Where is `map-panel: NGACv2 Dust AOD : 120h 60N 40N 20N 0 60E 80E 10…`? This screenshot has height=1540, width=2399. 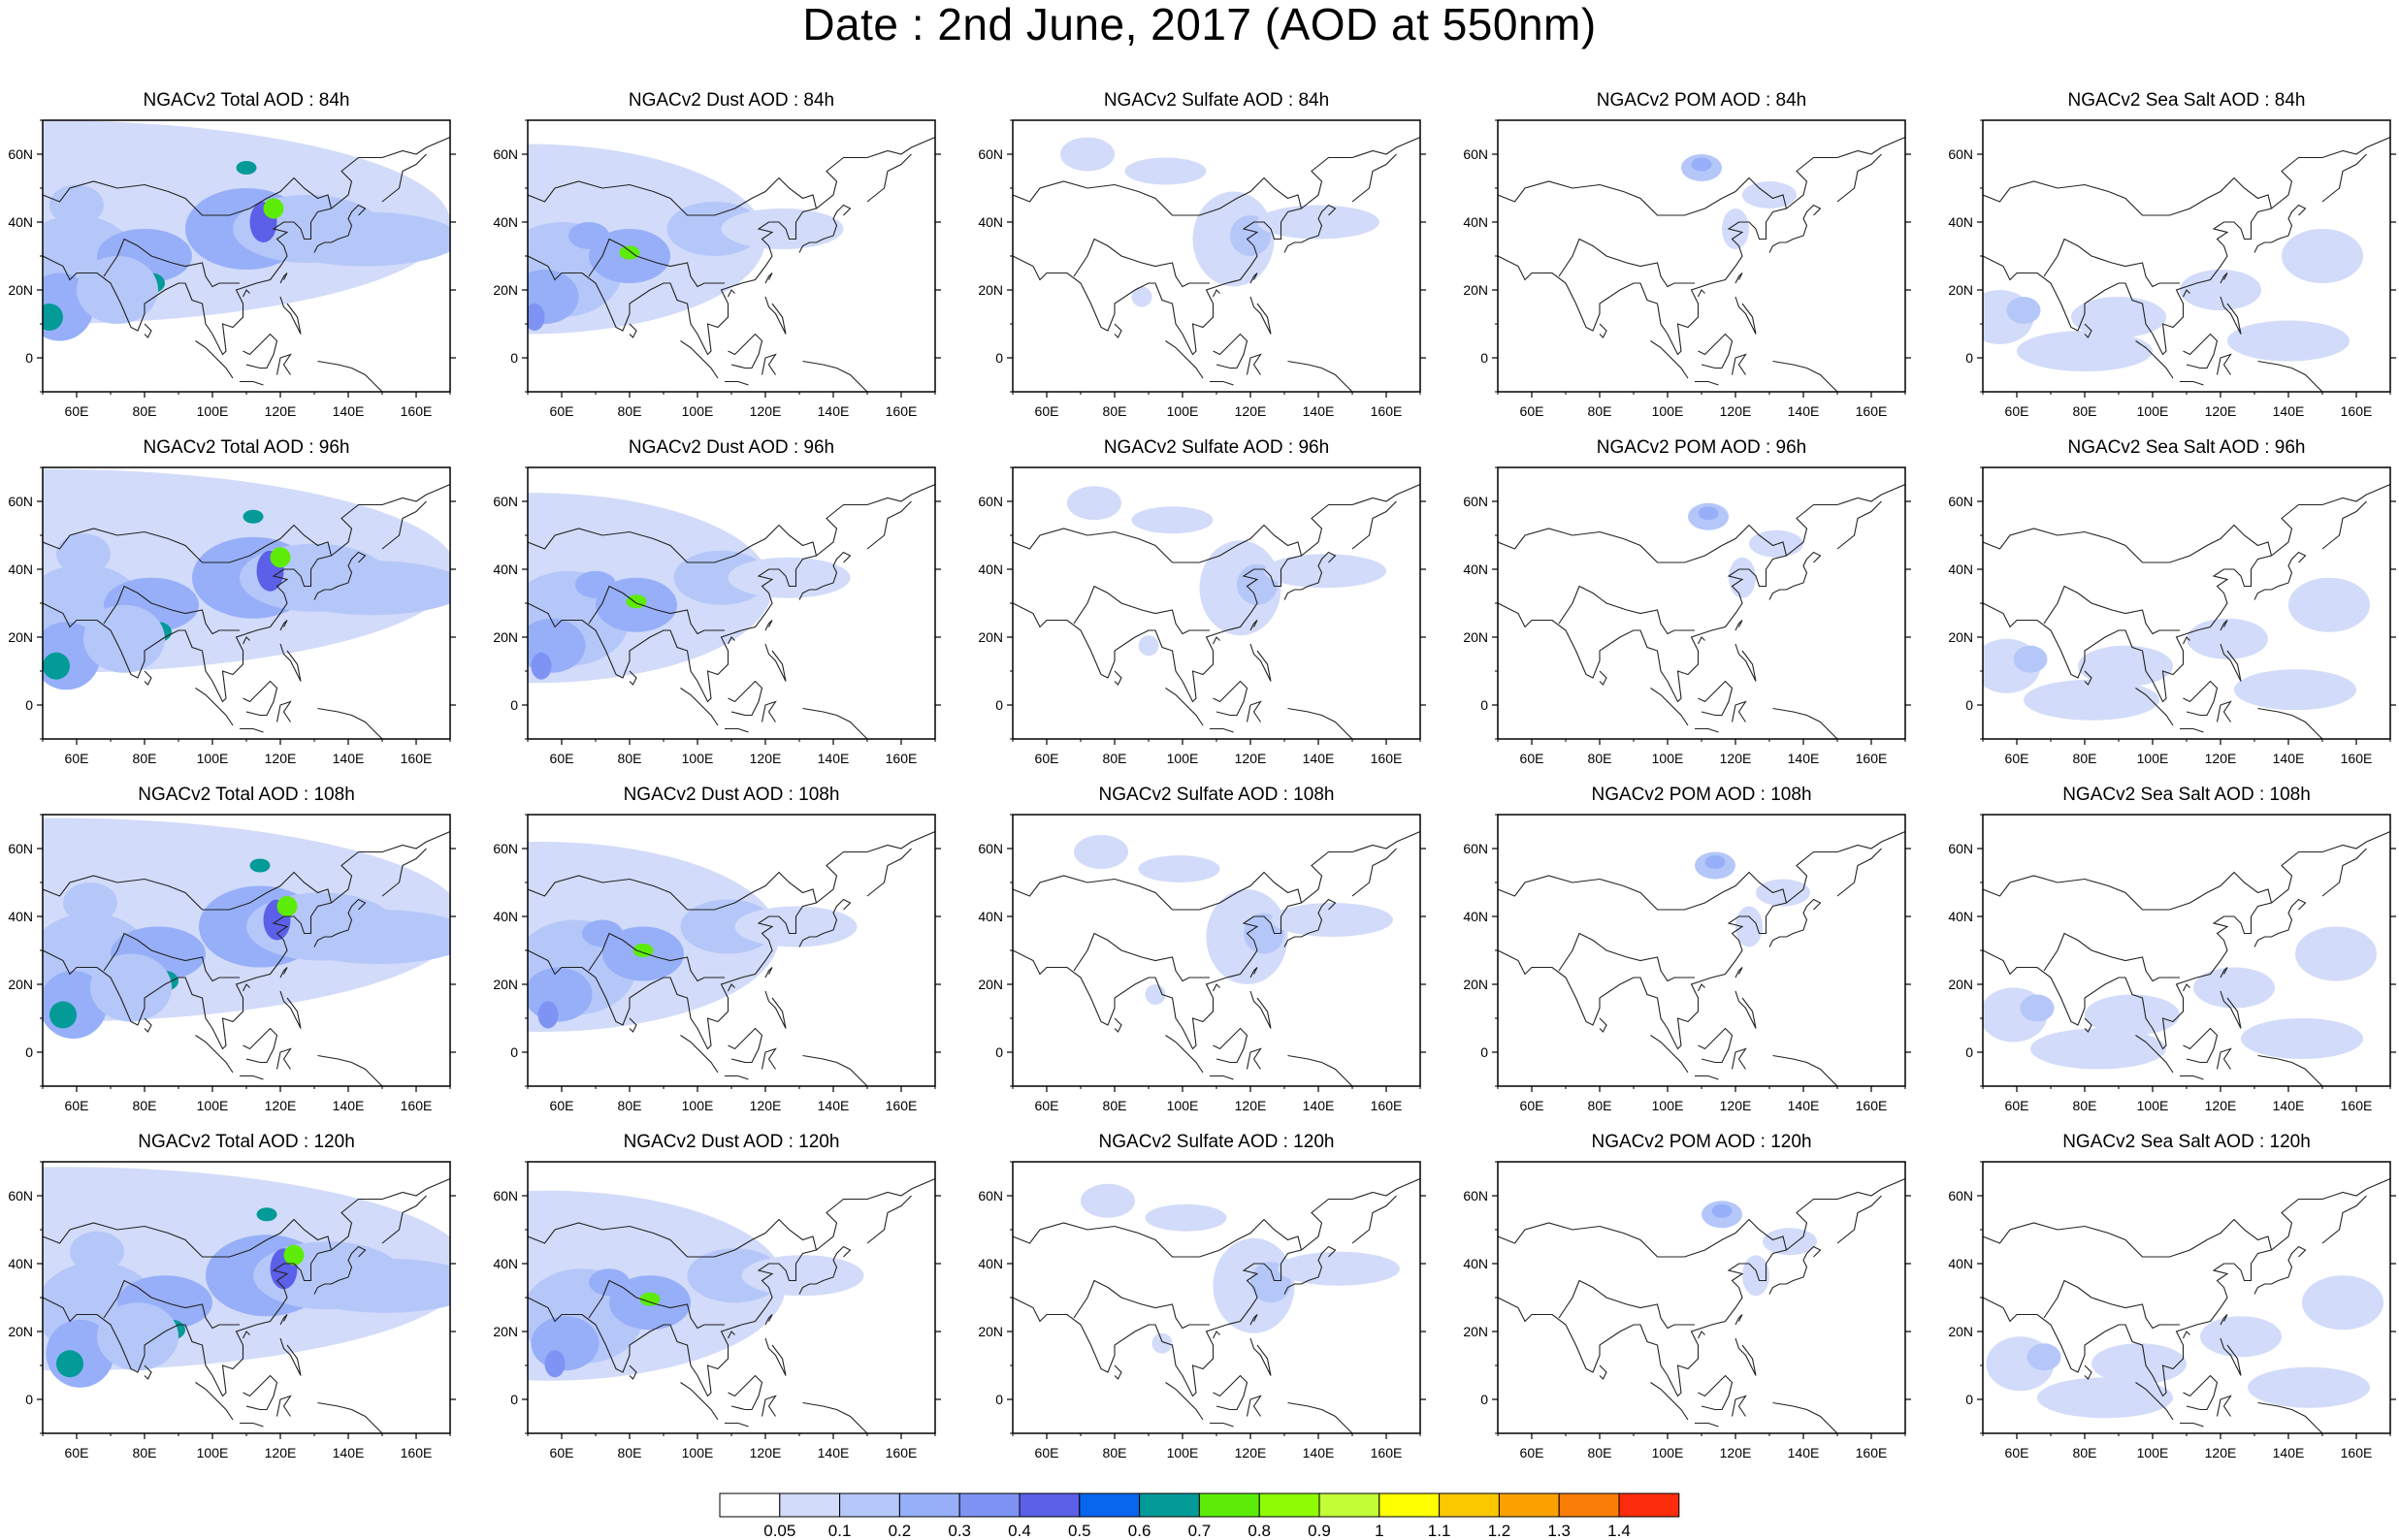 map-panel: NGACv2 Dust AOD : 120h 60N 40N 20N 0 60E 80E 10… is located at coordinates (724, 1303).